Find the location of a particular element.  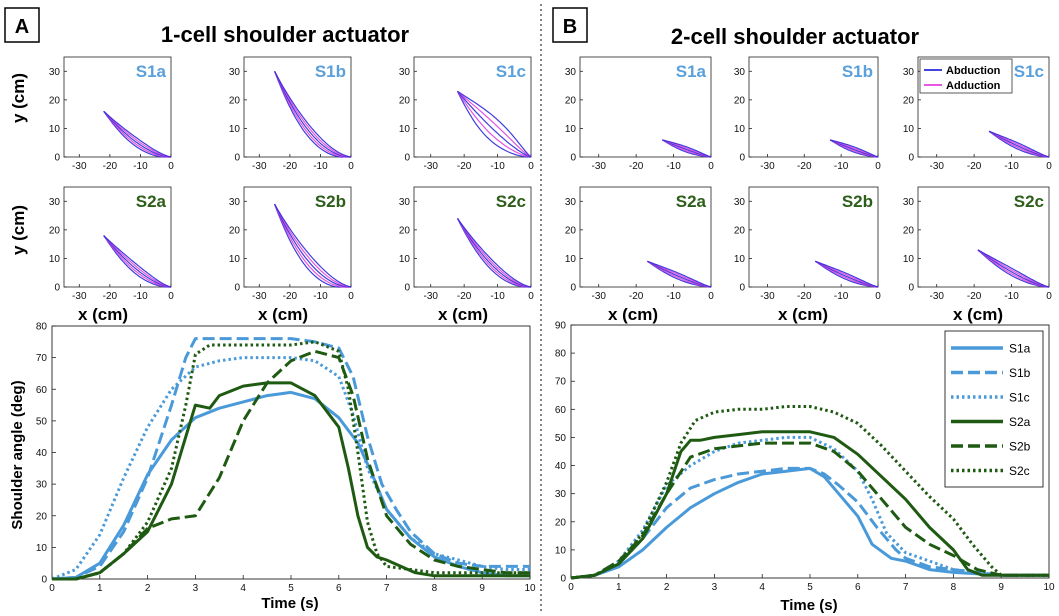

panel-b-box is located at coordinates (570, 25).